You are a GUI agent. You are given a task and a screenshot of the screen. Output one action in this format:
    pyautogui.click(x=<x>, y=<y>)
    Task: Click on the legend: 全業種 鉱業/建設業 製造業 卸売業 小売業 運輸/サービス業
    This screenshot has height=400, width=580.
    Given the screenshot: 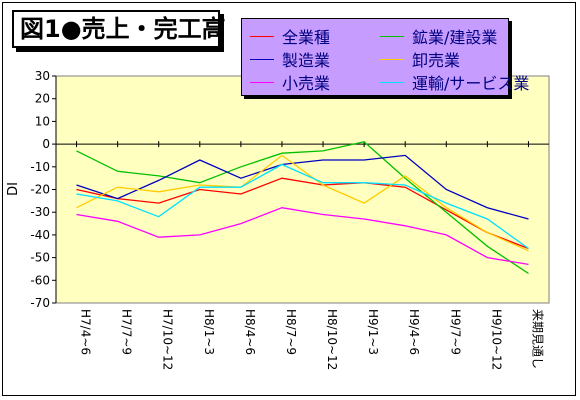 What is the action you would take?
    pyautogui.click(x=385, y=57)
    